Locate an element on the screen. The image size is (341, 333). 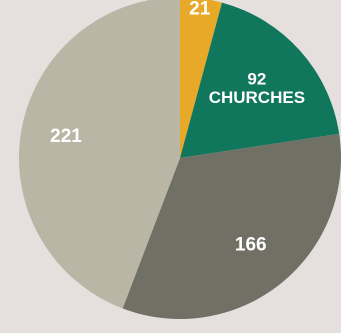
pie-label-0-line-0: 21 is located at coordinates (200, 10).